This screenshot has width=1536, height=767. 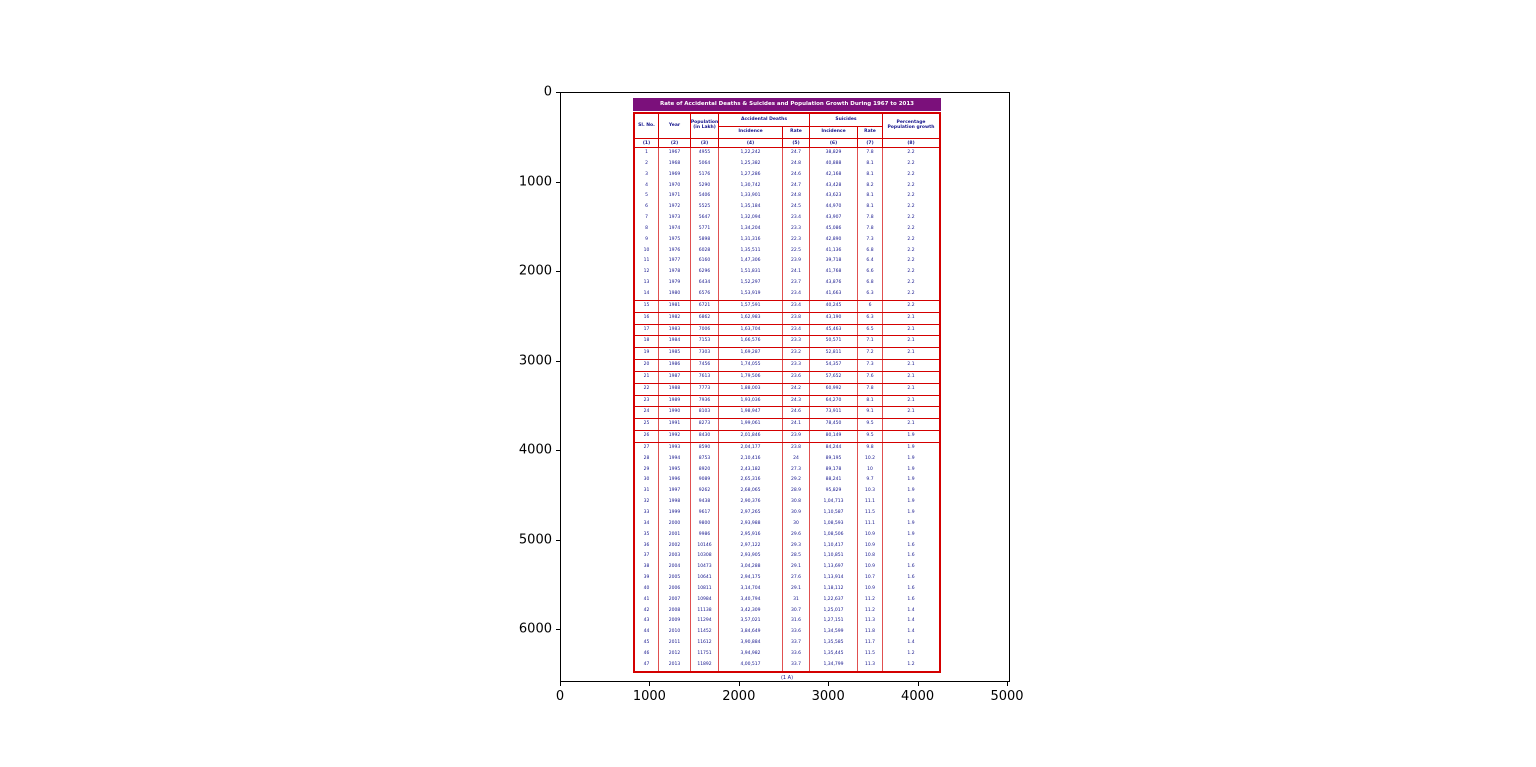 I want to click on table-cell: 46, so click(x=647, y=654).